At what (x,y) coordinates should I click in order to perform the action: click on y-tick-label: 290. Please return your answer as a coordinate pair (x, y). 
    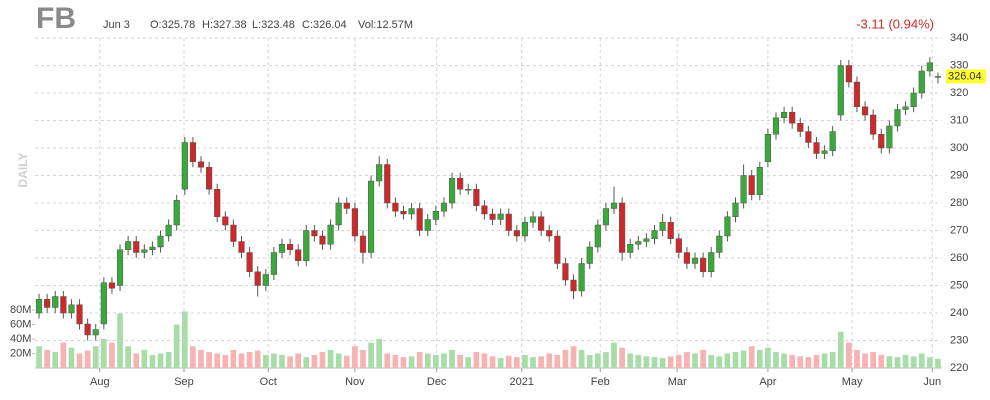
    Looking at the image, I should click on (959, 175).